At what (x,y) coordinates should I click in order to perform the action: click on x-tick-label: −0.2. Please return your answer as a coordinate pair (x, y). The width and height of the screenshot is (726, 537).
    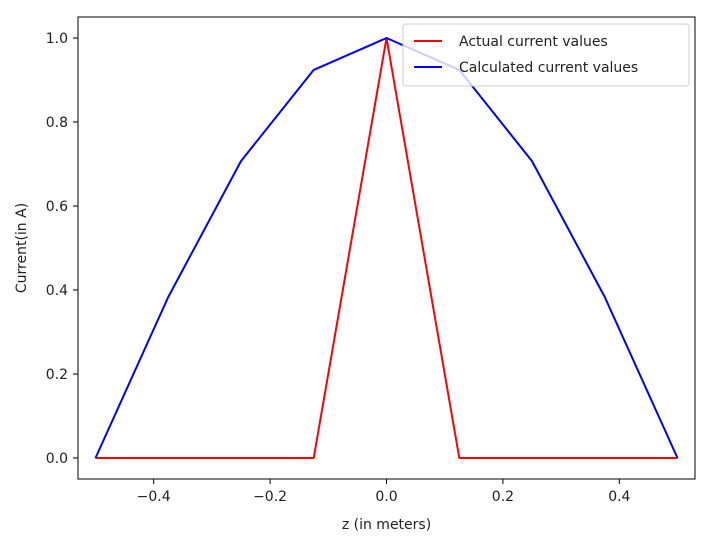
    Looking at the image, I should click on (270, 497).